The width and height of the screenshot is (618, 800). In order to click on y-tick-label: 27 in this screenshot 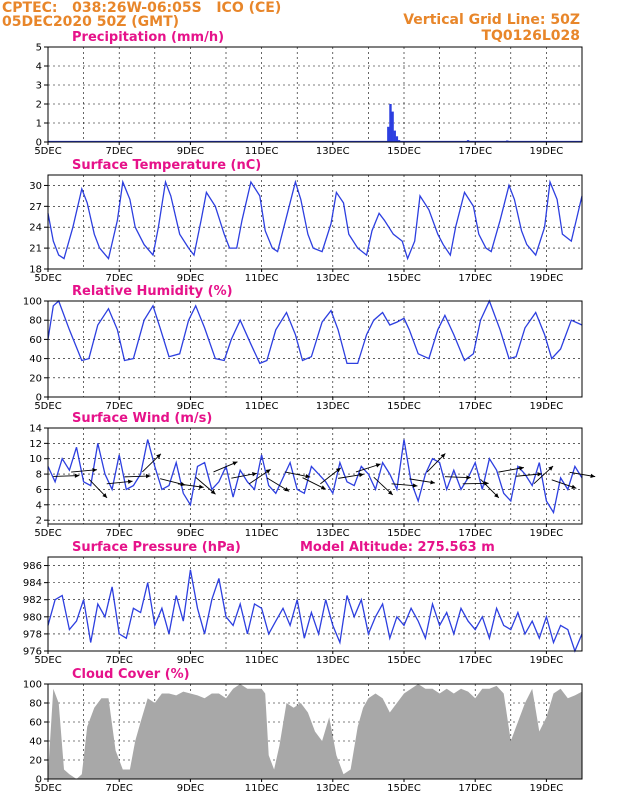, I will do `click(35, 207)`.